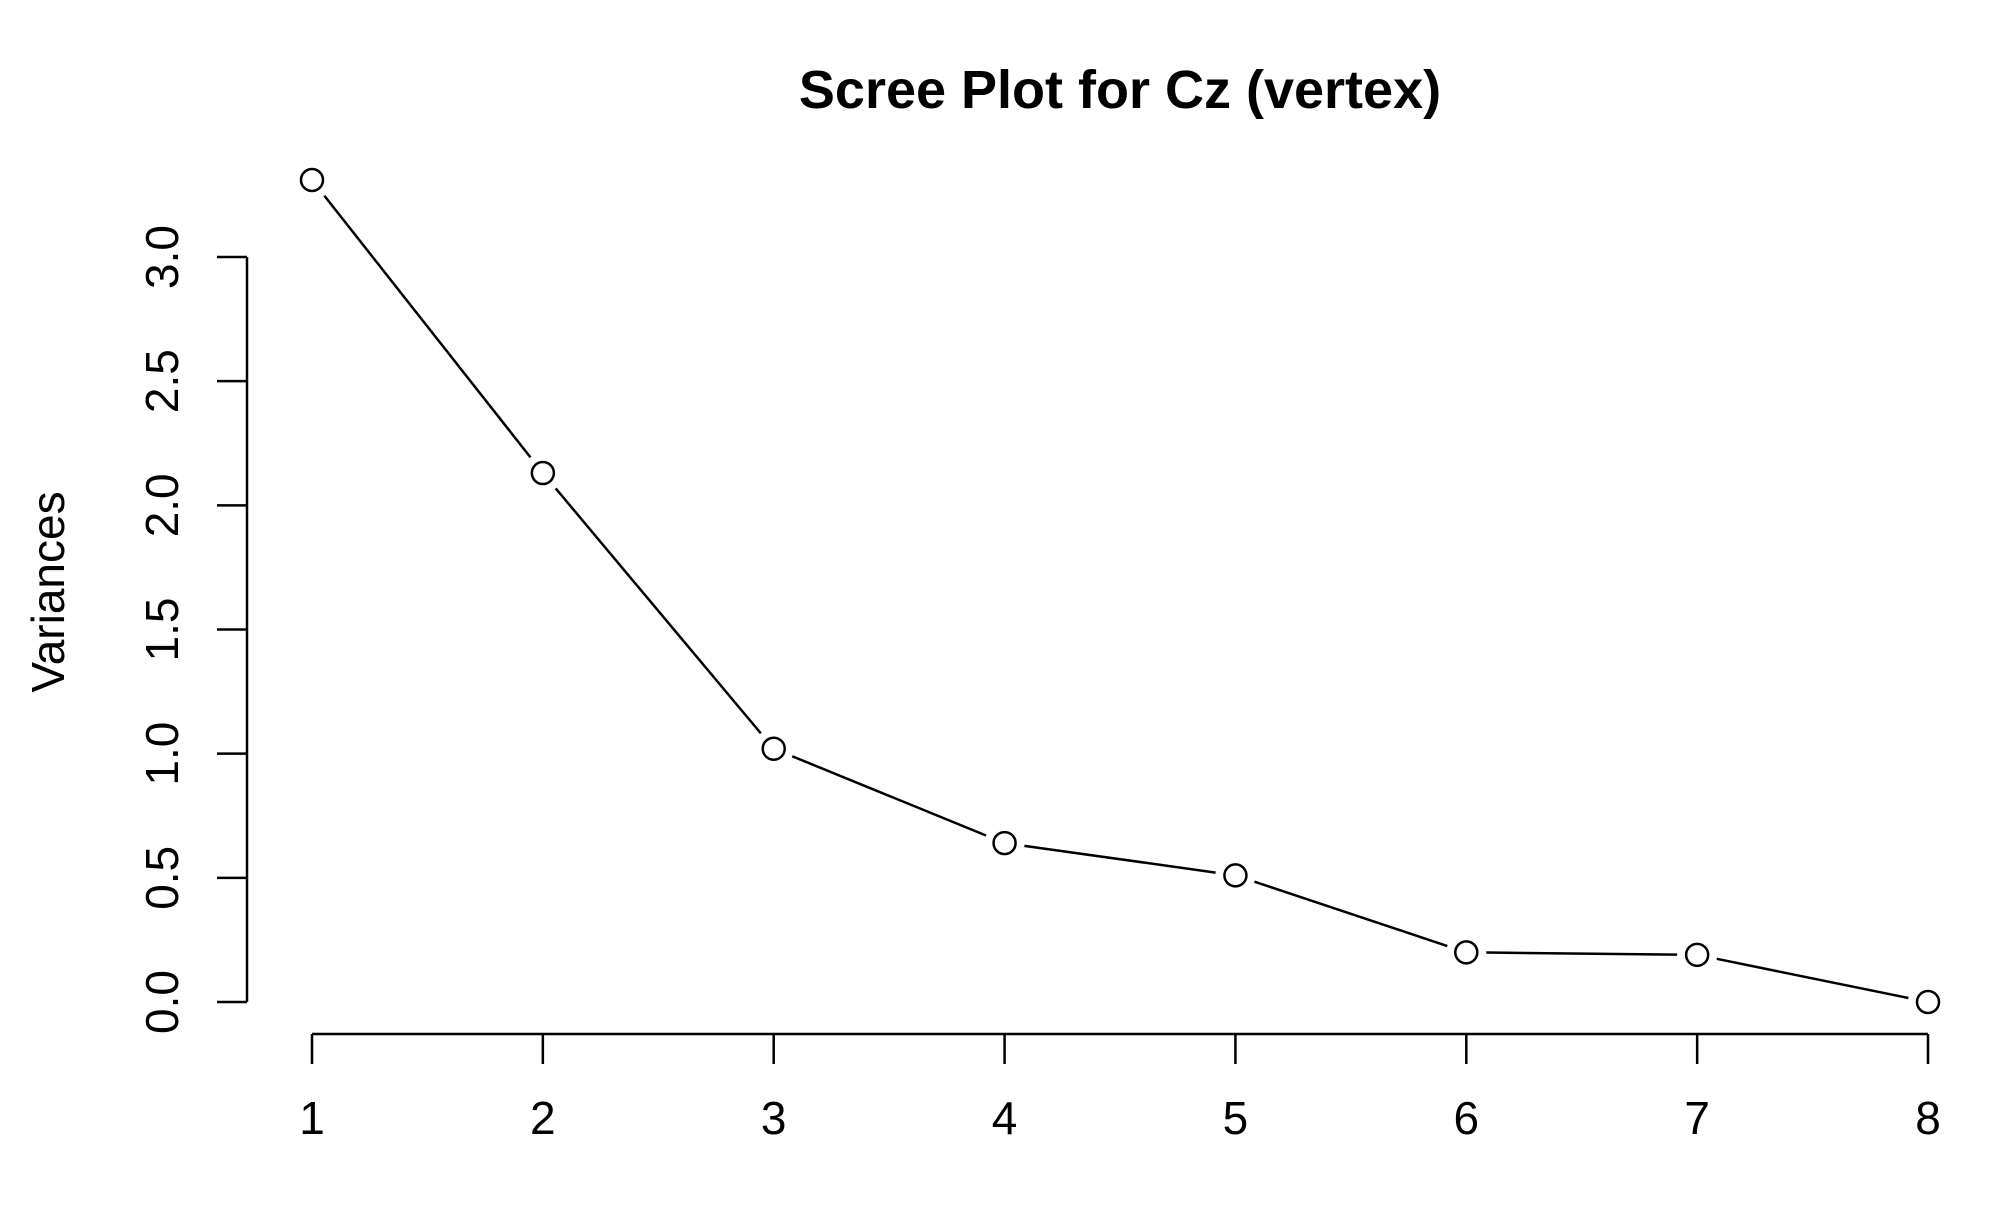 The height and width of the screenshot is (1213, 2012). I want to click on chart-title: Scree Plot for Cz (vertex), so click(1120, 90).